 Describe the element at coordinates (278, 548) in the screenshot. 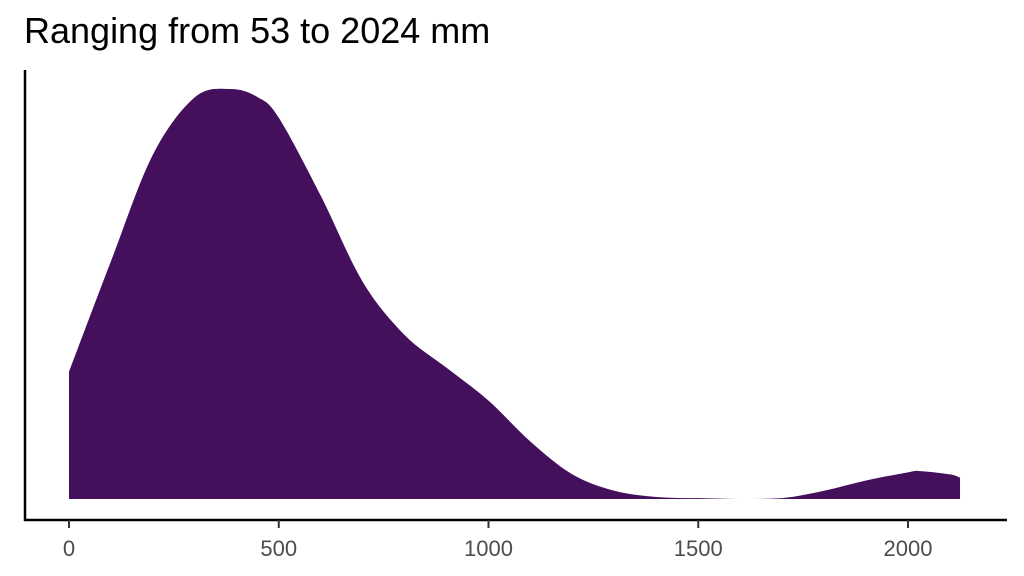

I see `x-tick-label: 500` at that location.